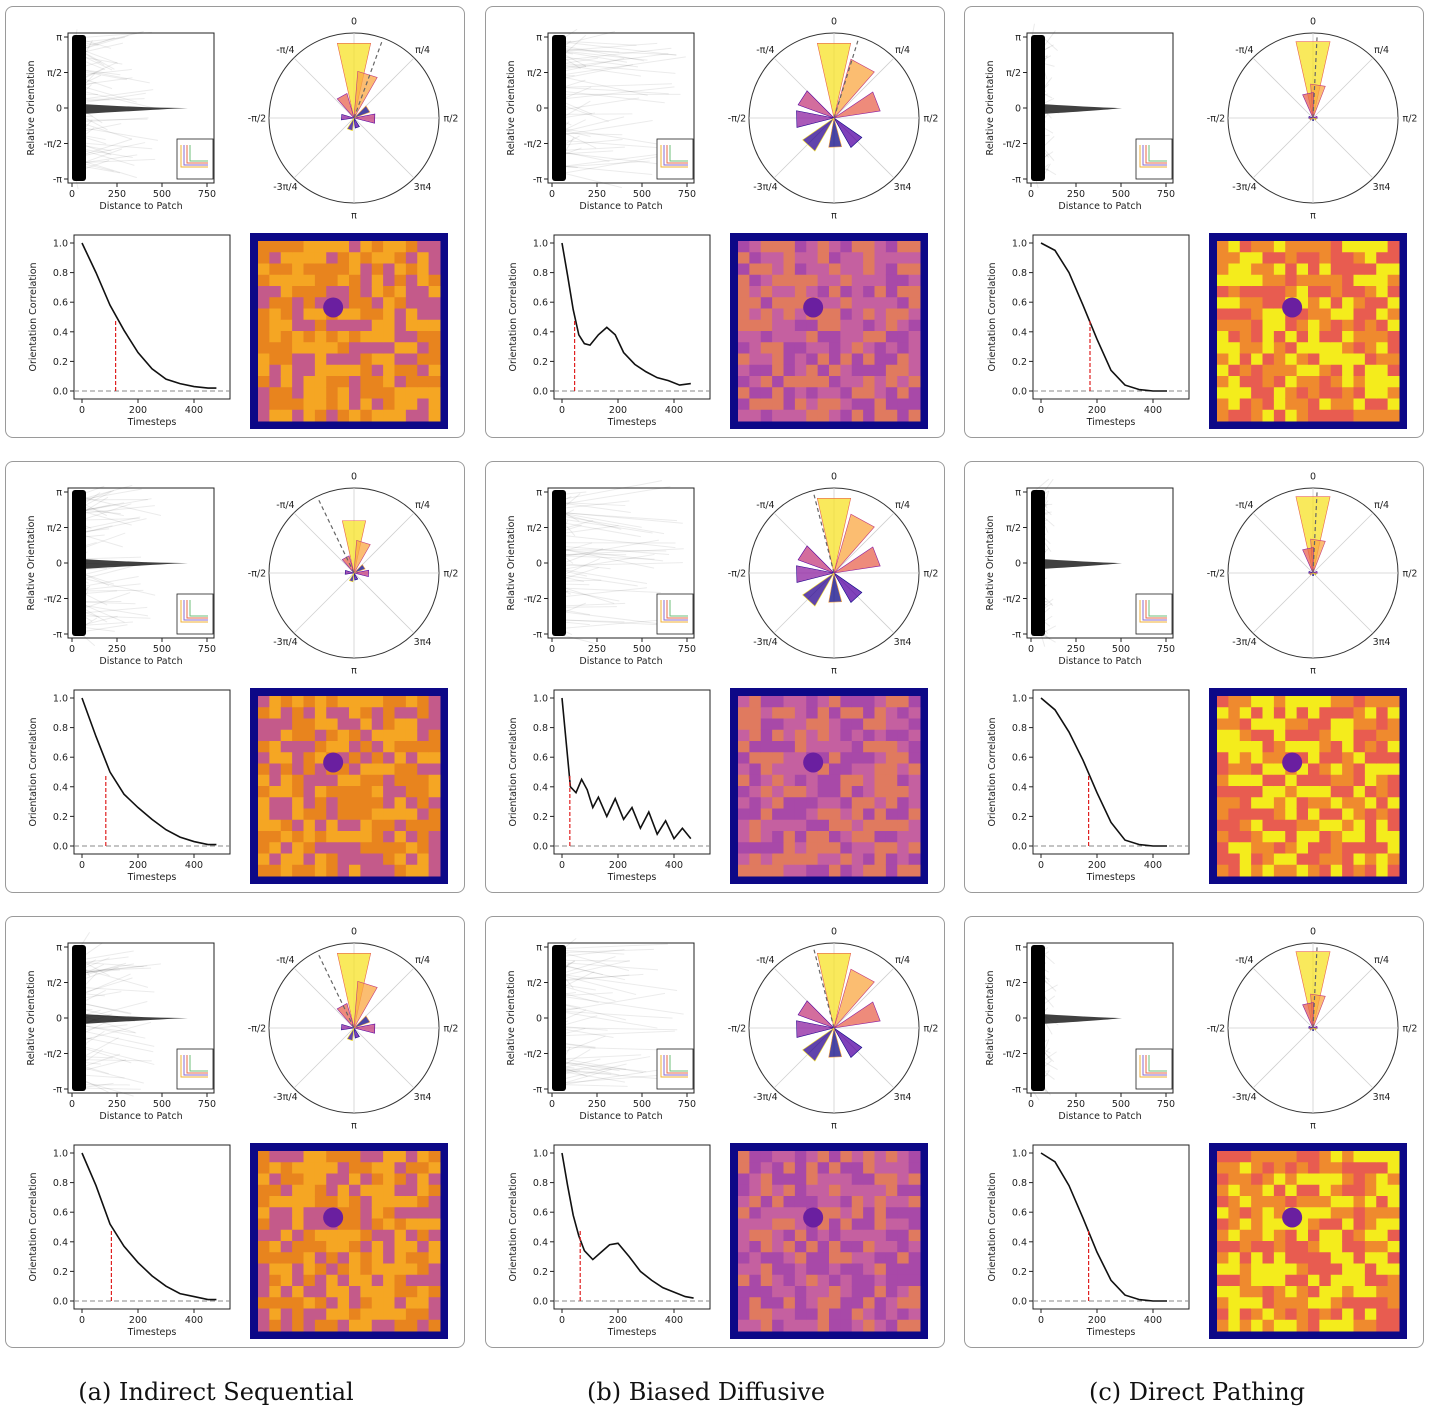  I want to click on corr-xtick-label: 400, so click(194, 865).